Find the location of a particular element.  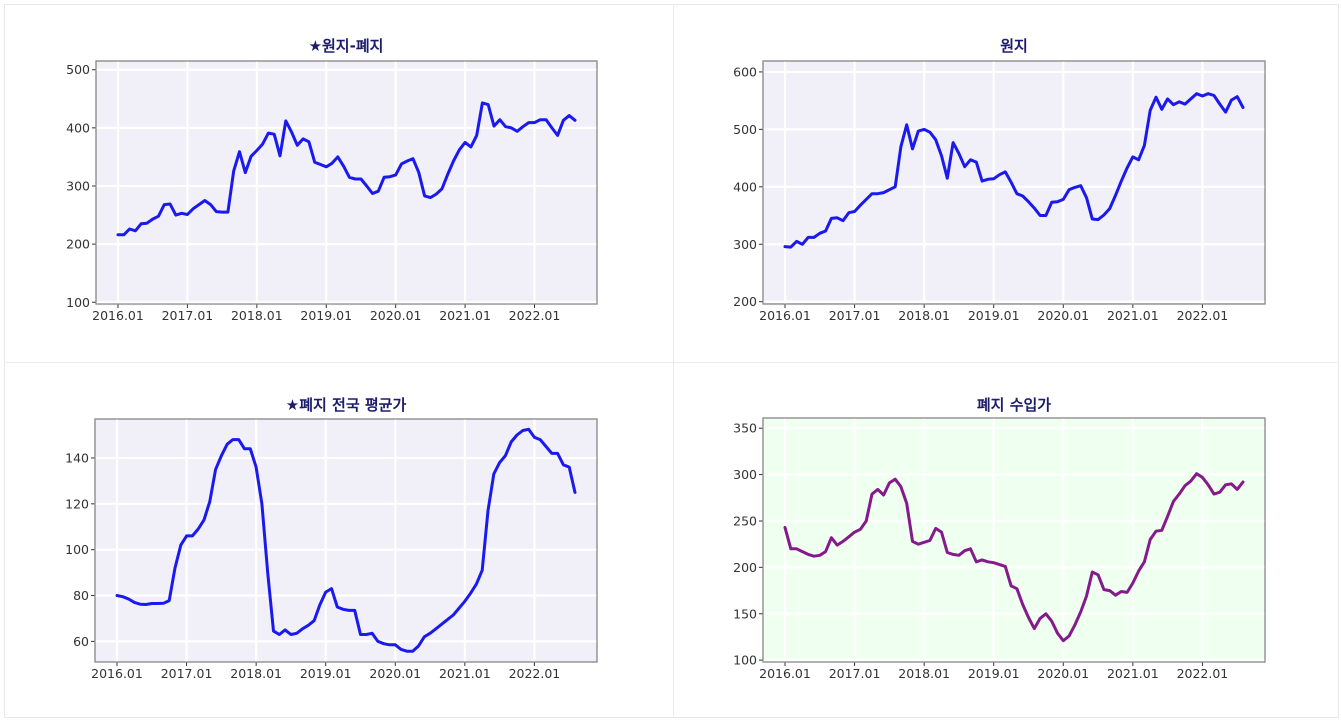

y-tick-label: 120 is located at coordinates (77, 503).